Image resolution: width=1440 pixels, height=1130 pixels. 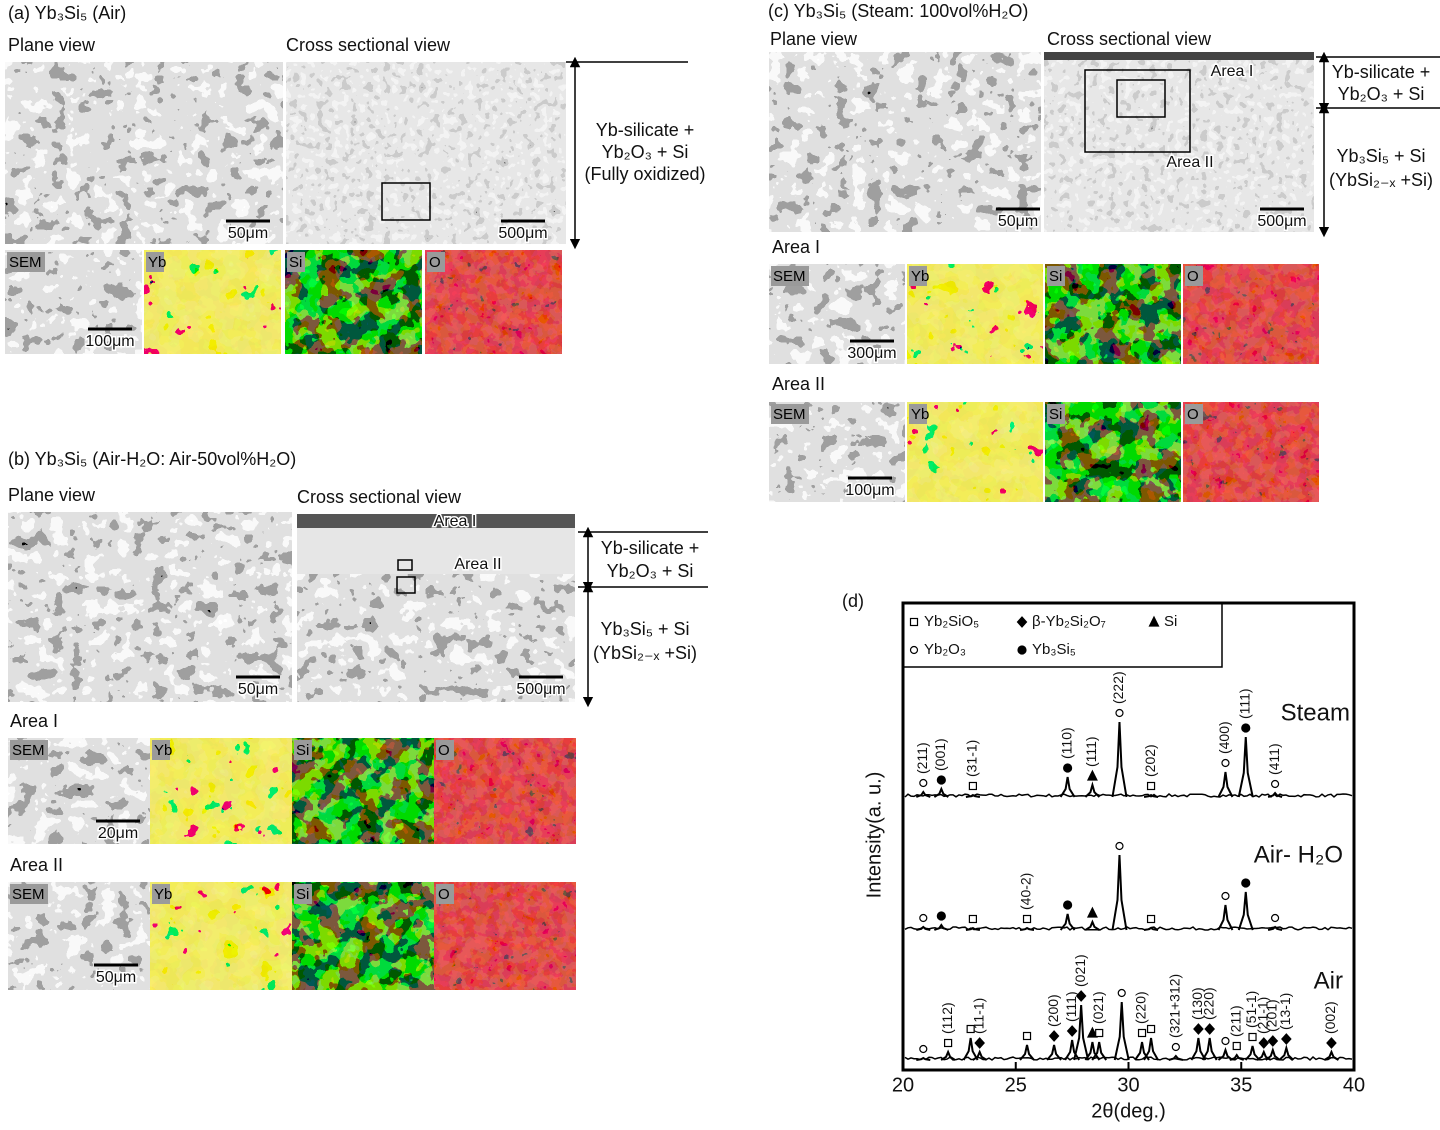 I want to click on view-label: Plane view, so click(x=52, y=495).